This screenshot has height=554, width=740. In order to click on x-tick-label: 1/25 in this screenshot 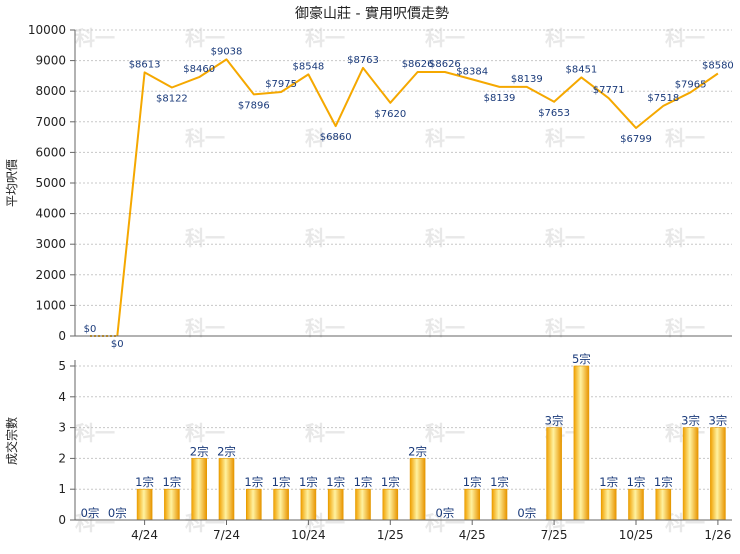, I will do `click(390, 535)`.